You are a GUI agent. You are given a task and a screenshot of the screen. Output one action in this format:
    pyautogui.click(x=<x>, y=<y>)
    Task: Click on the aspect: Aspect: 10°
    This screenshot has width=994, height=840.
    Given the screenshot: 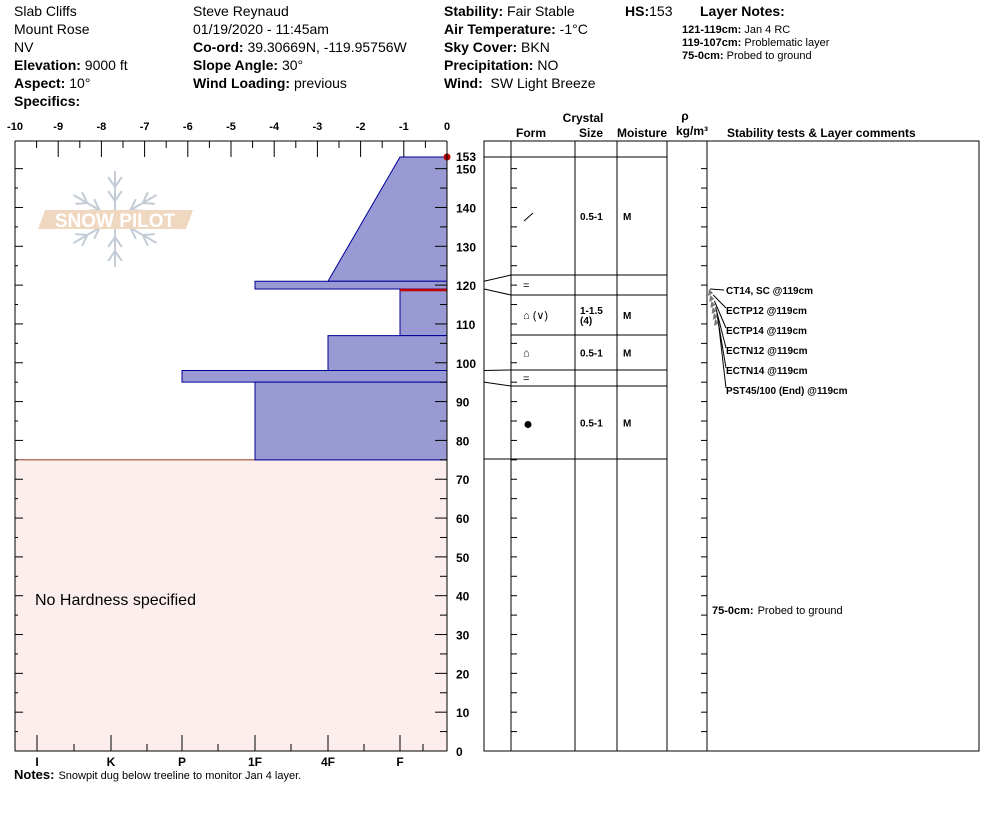 What is the action you would take?
    pyautogui.click(x=52, y=83)
    